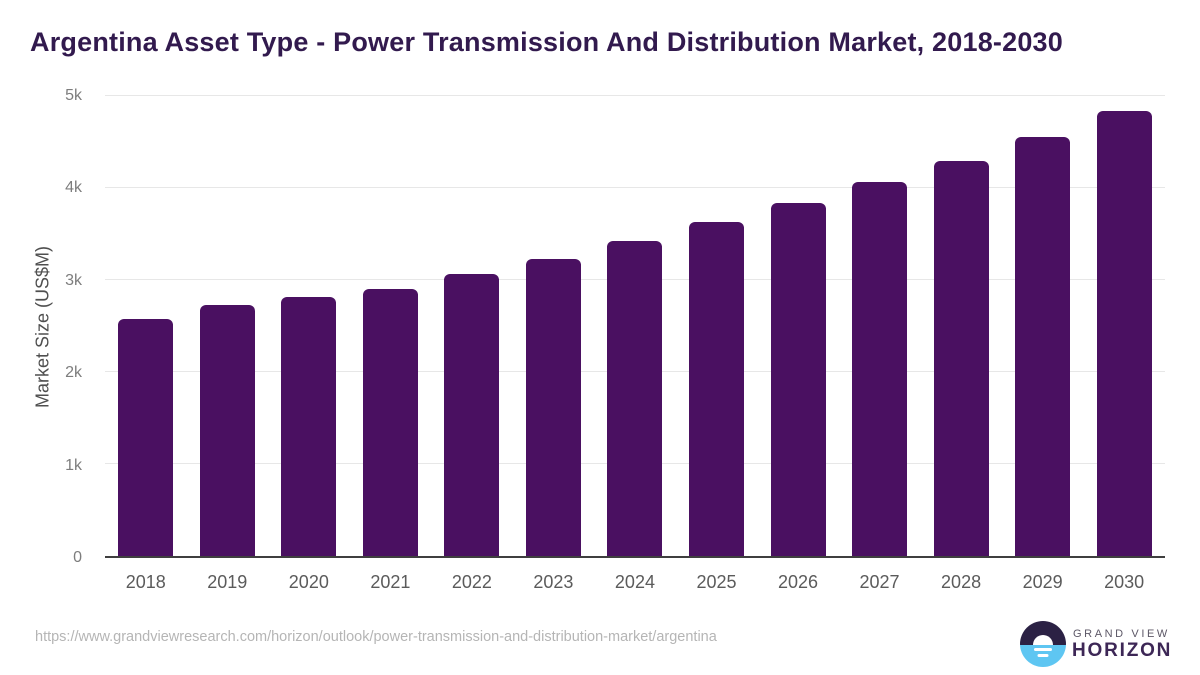 The width and height of the screenshot is (1200, 675). What do you see at coordinates (1121, 634) in the screenshot?
I see `logo-brand-name: GRAND VIEW` at bounding box center [1121, 634].